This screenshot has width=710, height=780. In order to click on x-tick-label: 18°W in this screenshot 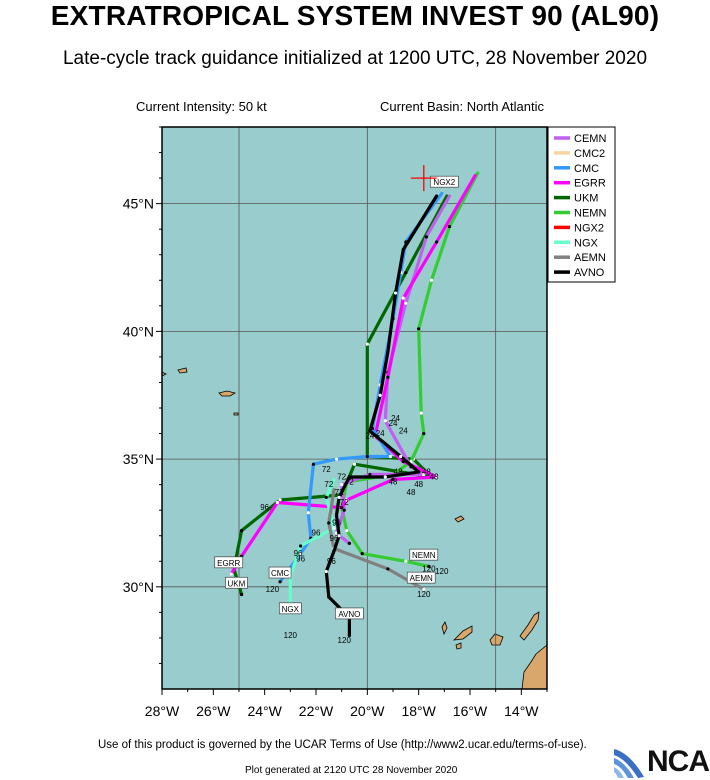, I will do `click(418, 711)`.